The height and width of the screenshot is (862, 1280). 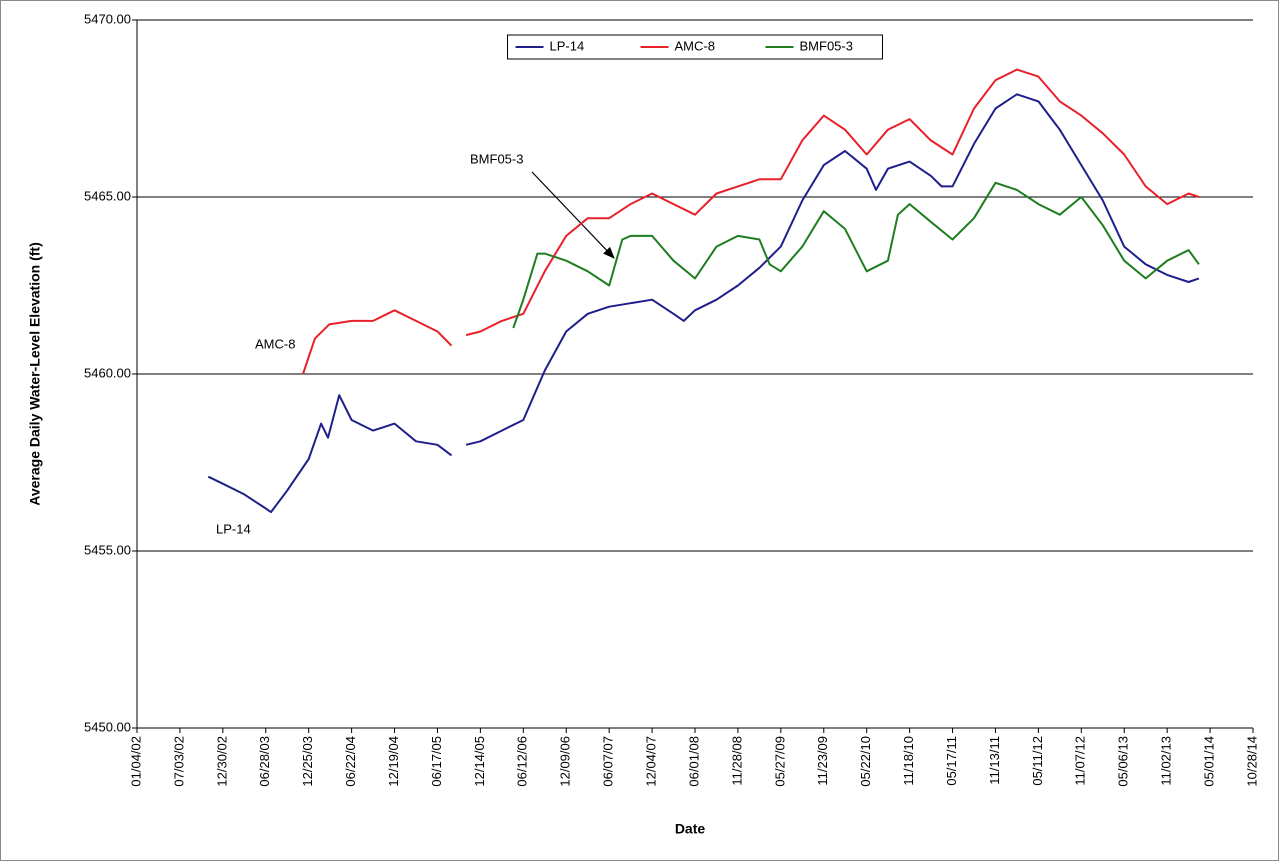 What do you see at coordinates (275, 343) in the screenshot?
I see `annotation: AMC-8` at bounding box center [275, 343].